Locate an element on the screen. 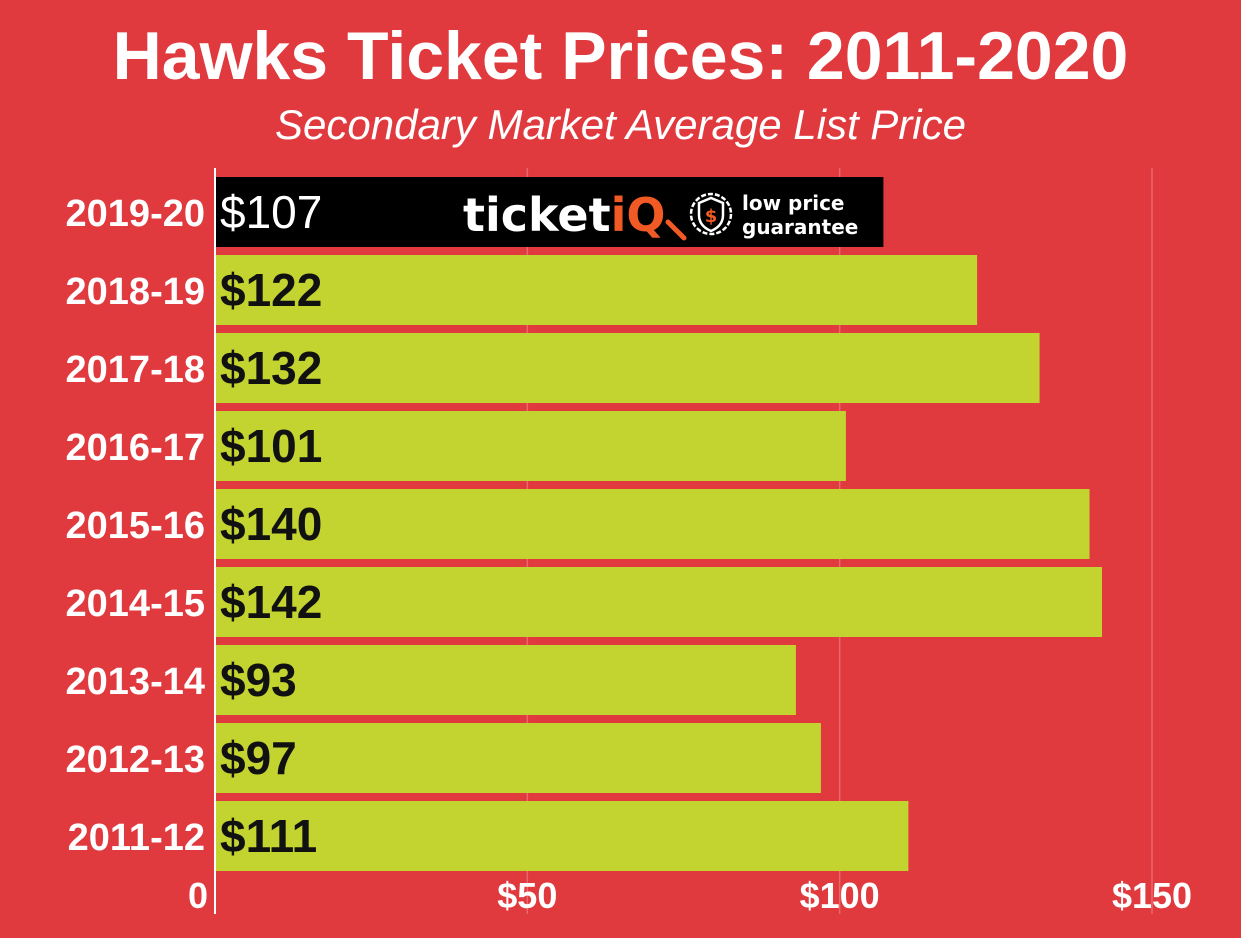 The width and height of the screenshot is (1241, 938). category-label: 2015-16 is located at coordinates (135, 526).